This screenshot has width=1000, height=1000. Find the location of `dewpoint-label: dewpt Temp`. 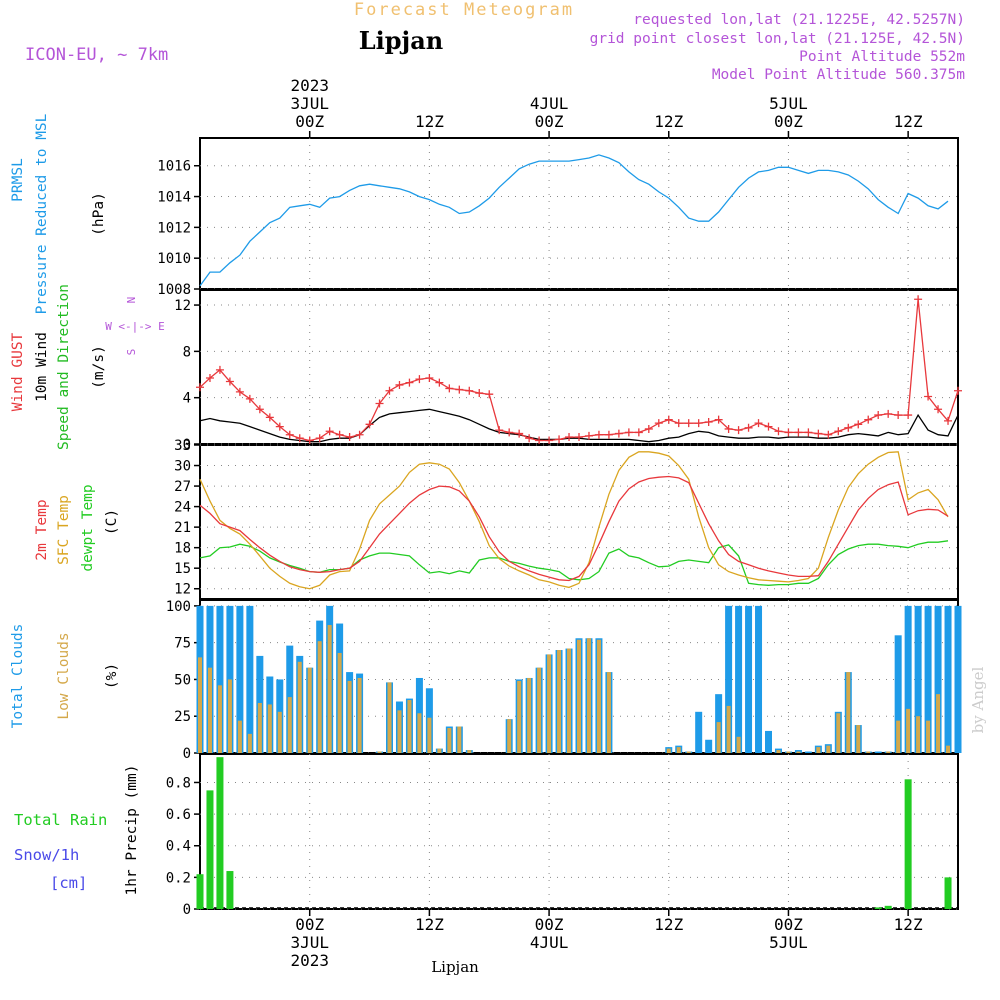

dewpoint-label: dewpt Temp is located at coordinates (88, 527).